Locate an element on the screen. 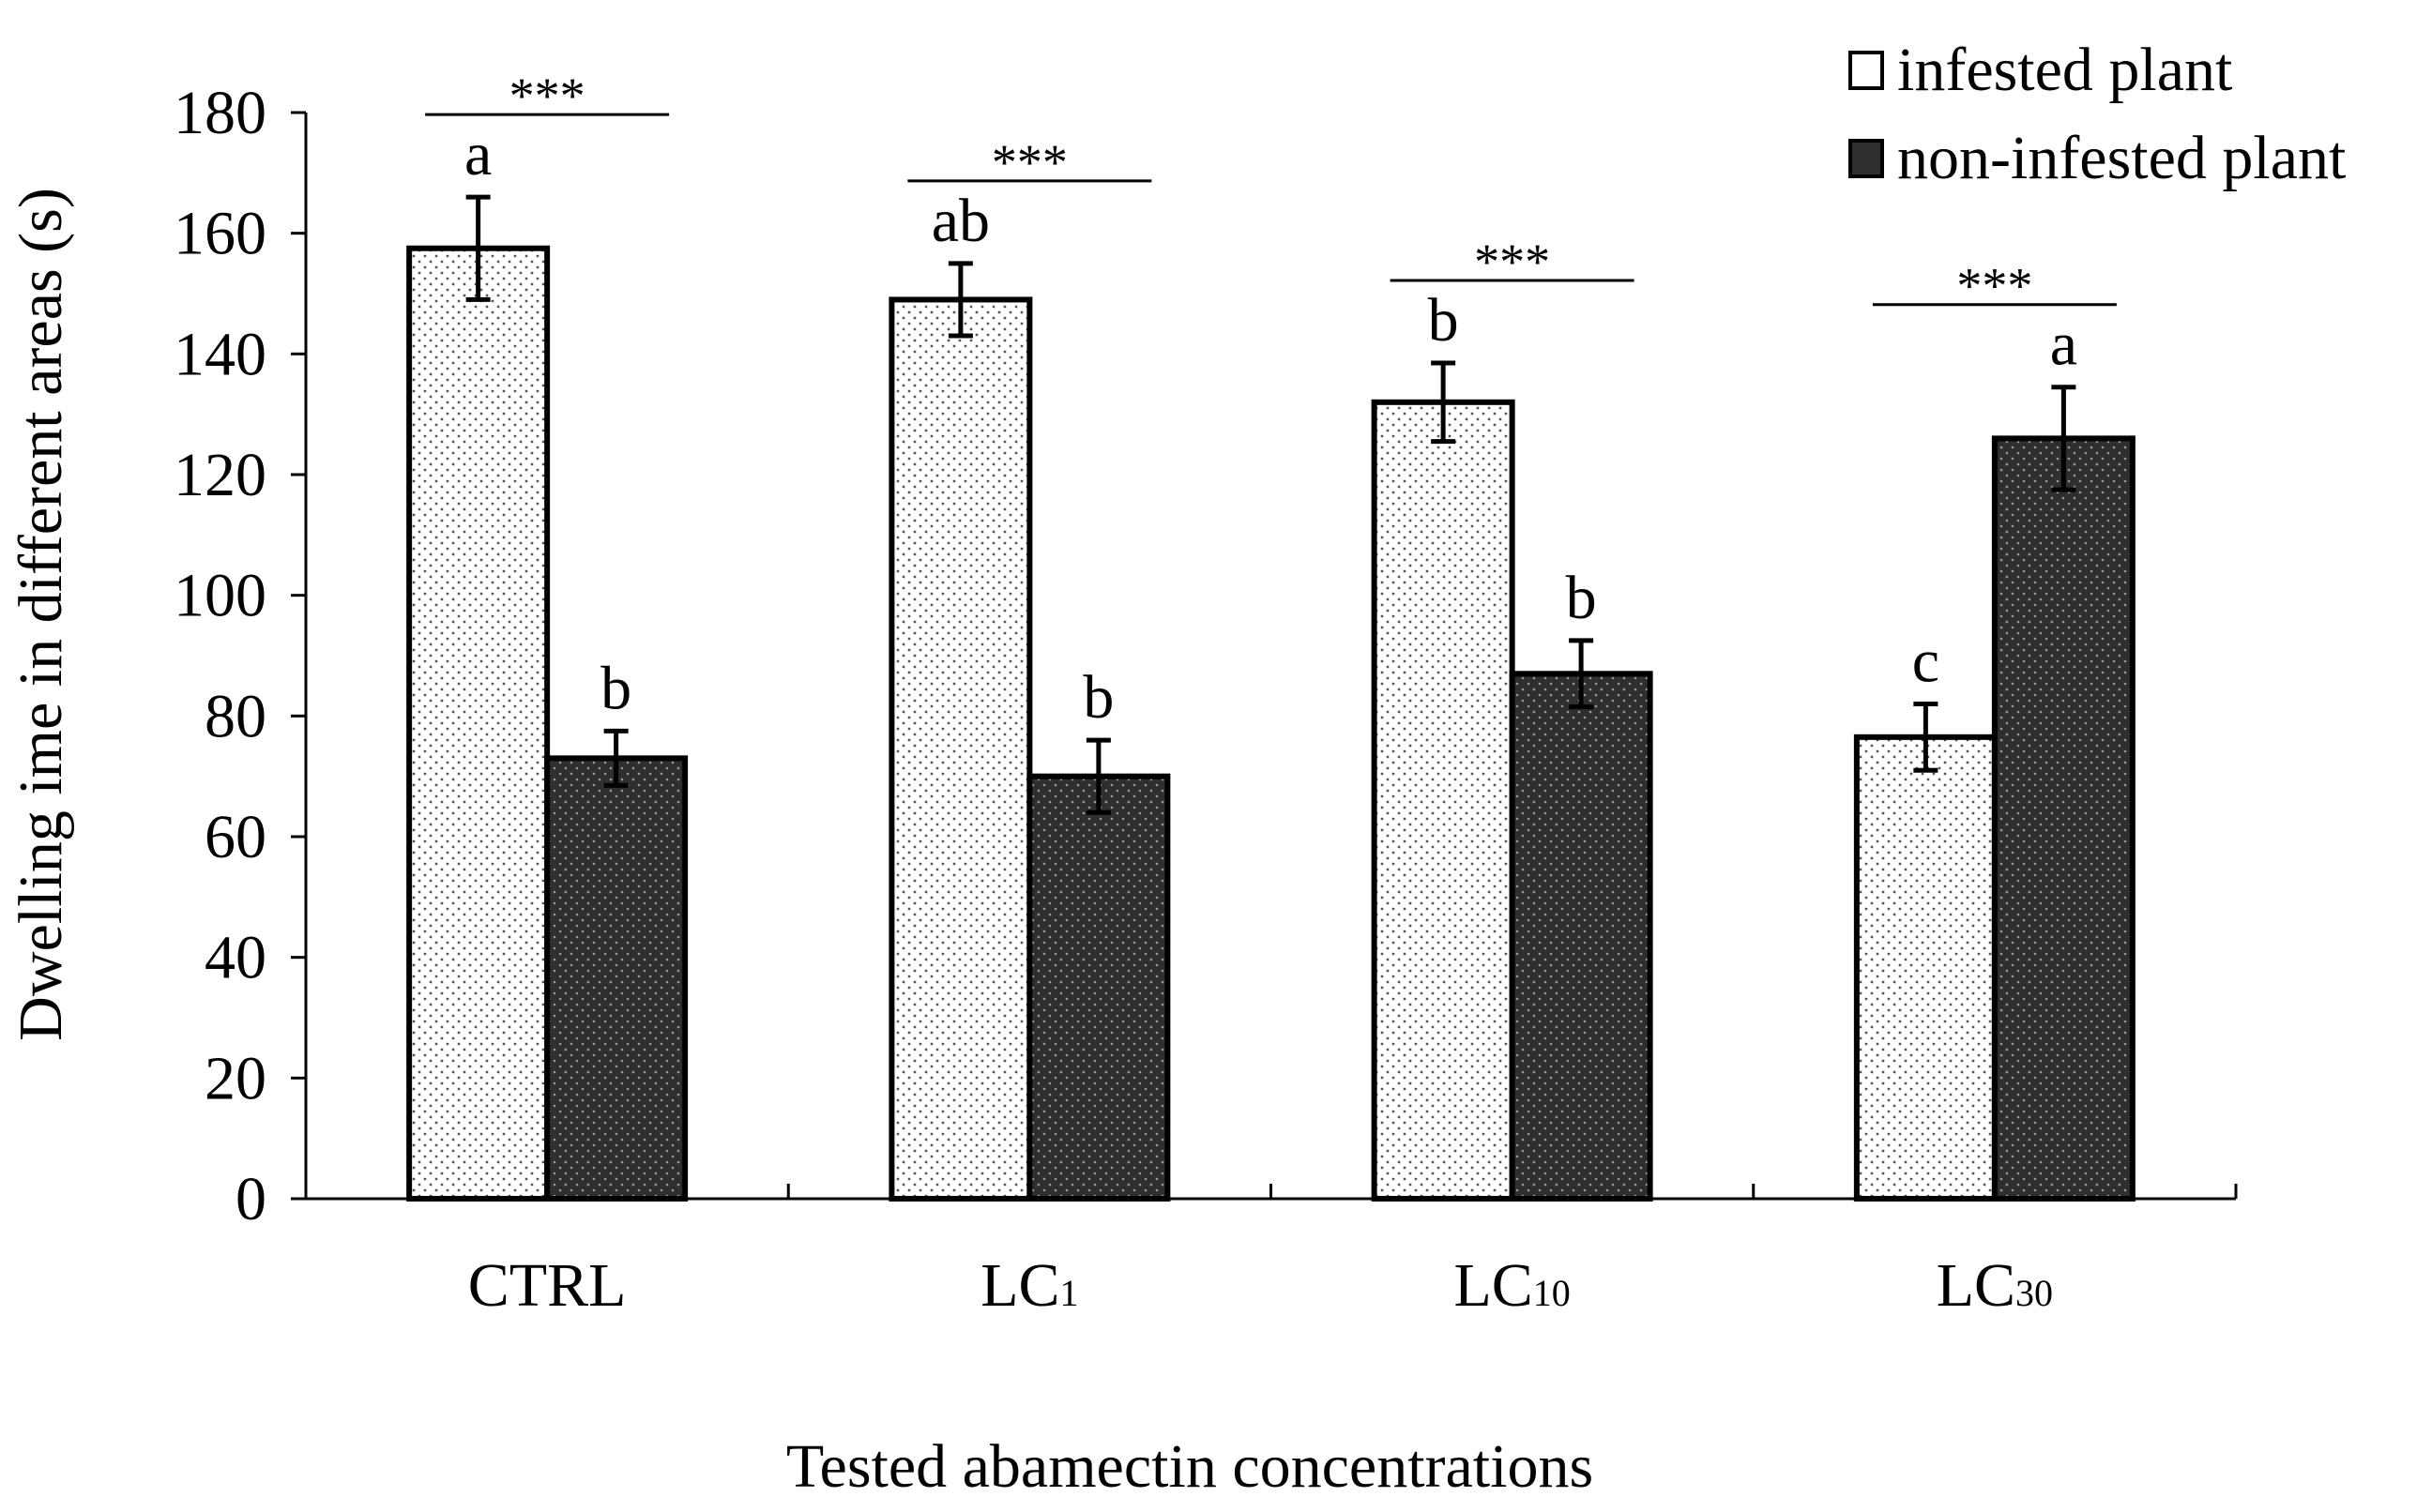 The image size is (2432, 1512). legend-swatch-non-infested is located at coordinates (1866, 158).